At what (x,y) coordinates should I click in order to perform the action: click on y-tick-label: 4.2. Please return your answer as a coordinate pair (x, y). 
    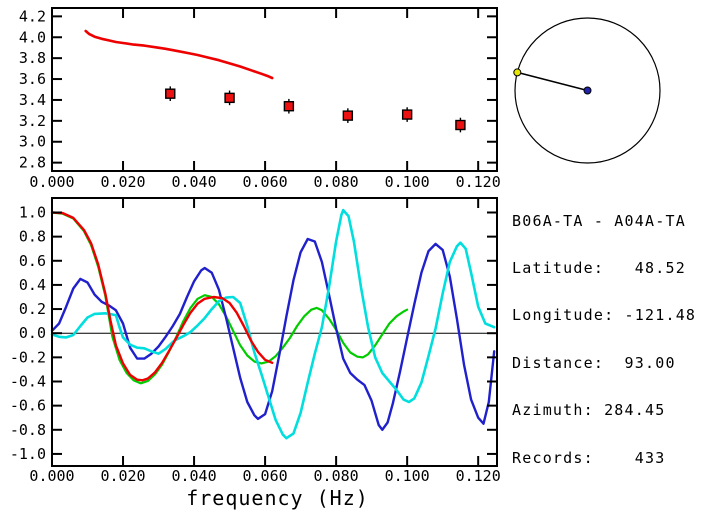
    Looking at the image, I should click on (32, 16).